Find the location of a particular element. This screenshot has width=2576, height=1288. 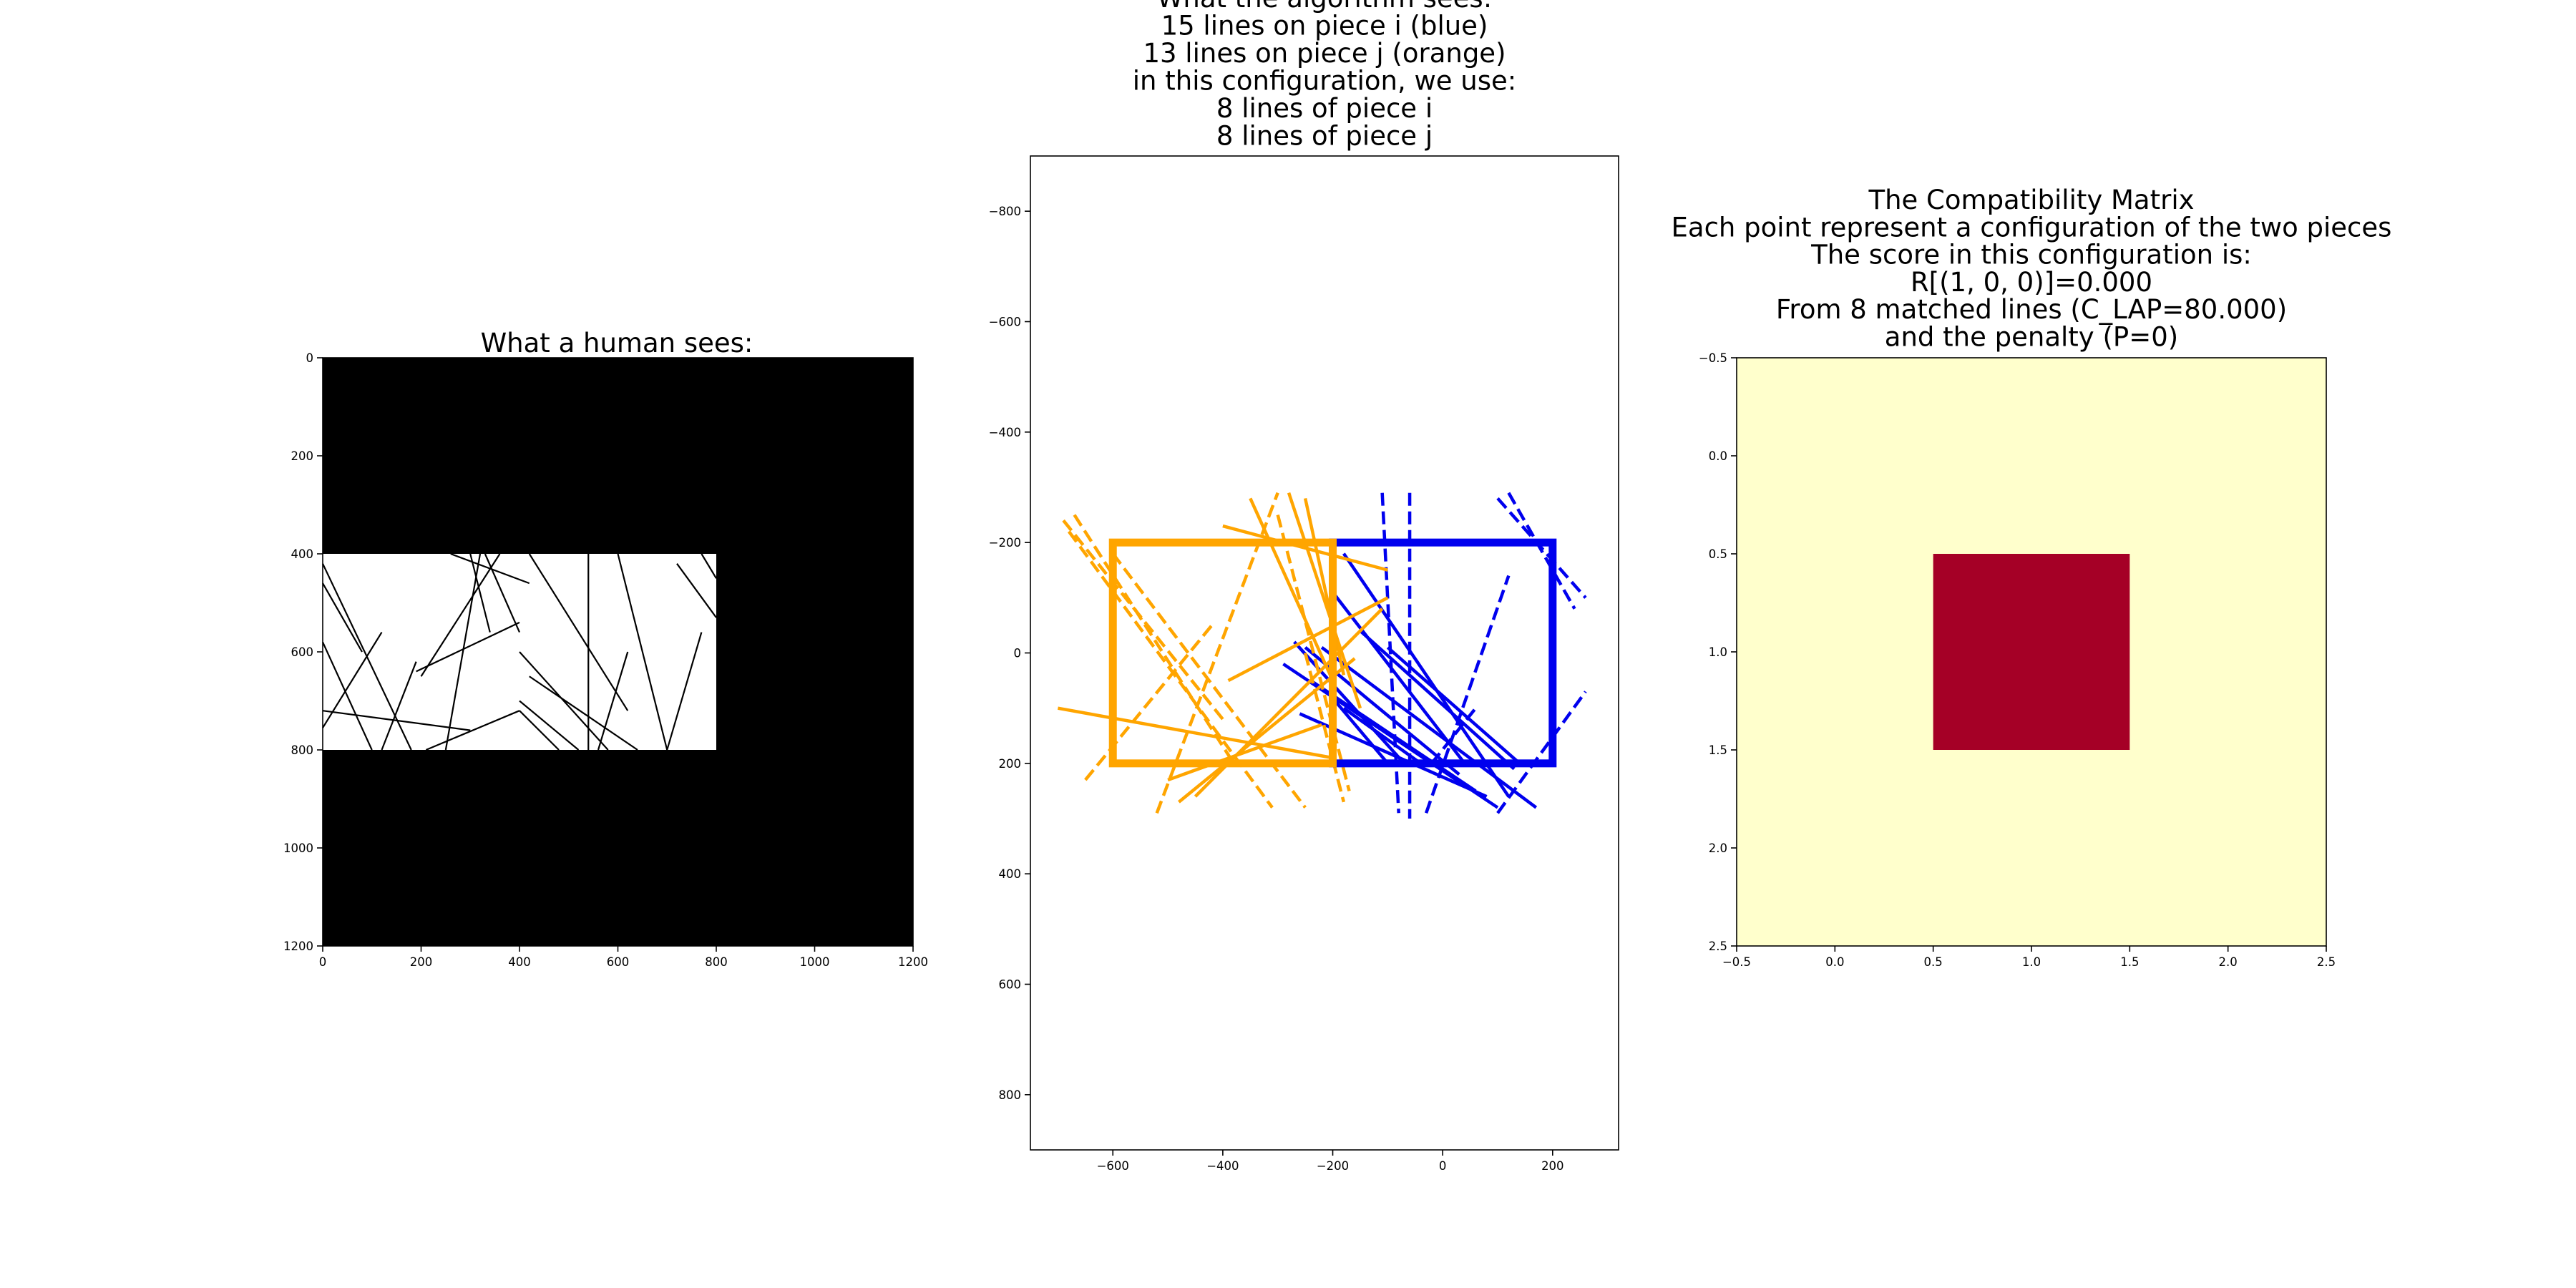

compatibility-matrix-xtick-label: 2.0 is located at coordinates (2228, 962).